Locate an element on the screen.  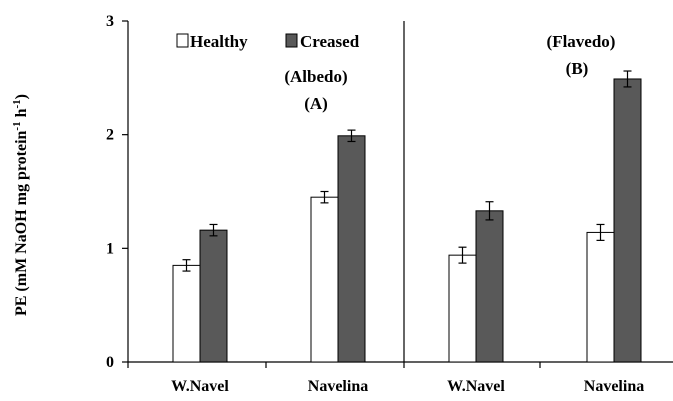
legend-label-healthy: Healthy is located at coordinates (219, 41).